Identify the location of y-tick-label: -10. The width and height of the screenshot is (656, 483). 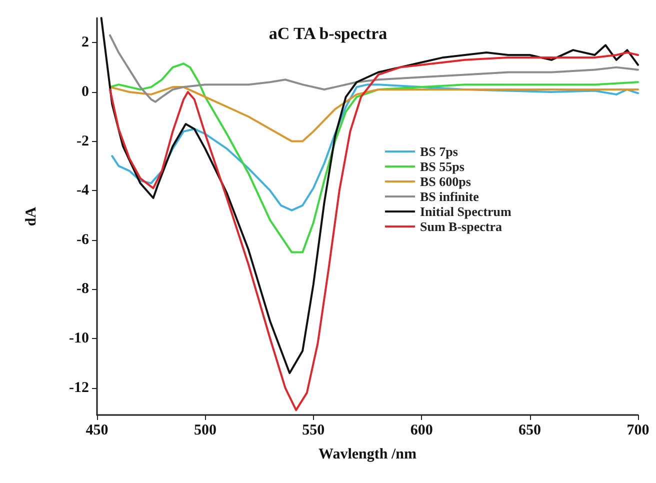
(79, 338).